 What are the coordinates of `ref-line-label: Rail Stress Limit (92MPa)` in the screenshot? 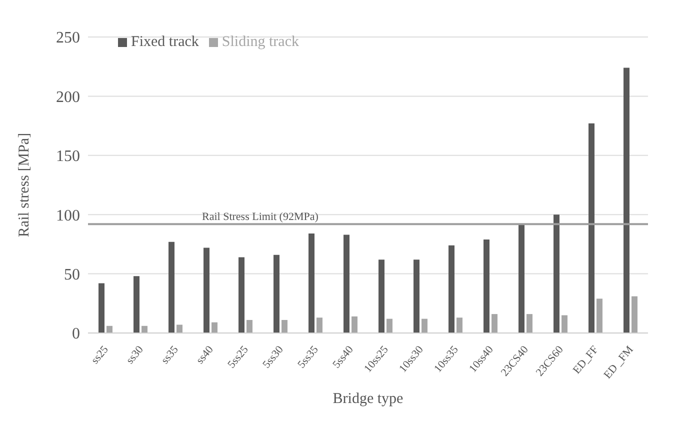 It's located at (260, 217).